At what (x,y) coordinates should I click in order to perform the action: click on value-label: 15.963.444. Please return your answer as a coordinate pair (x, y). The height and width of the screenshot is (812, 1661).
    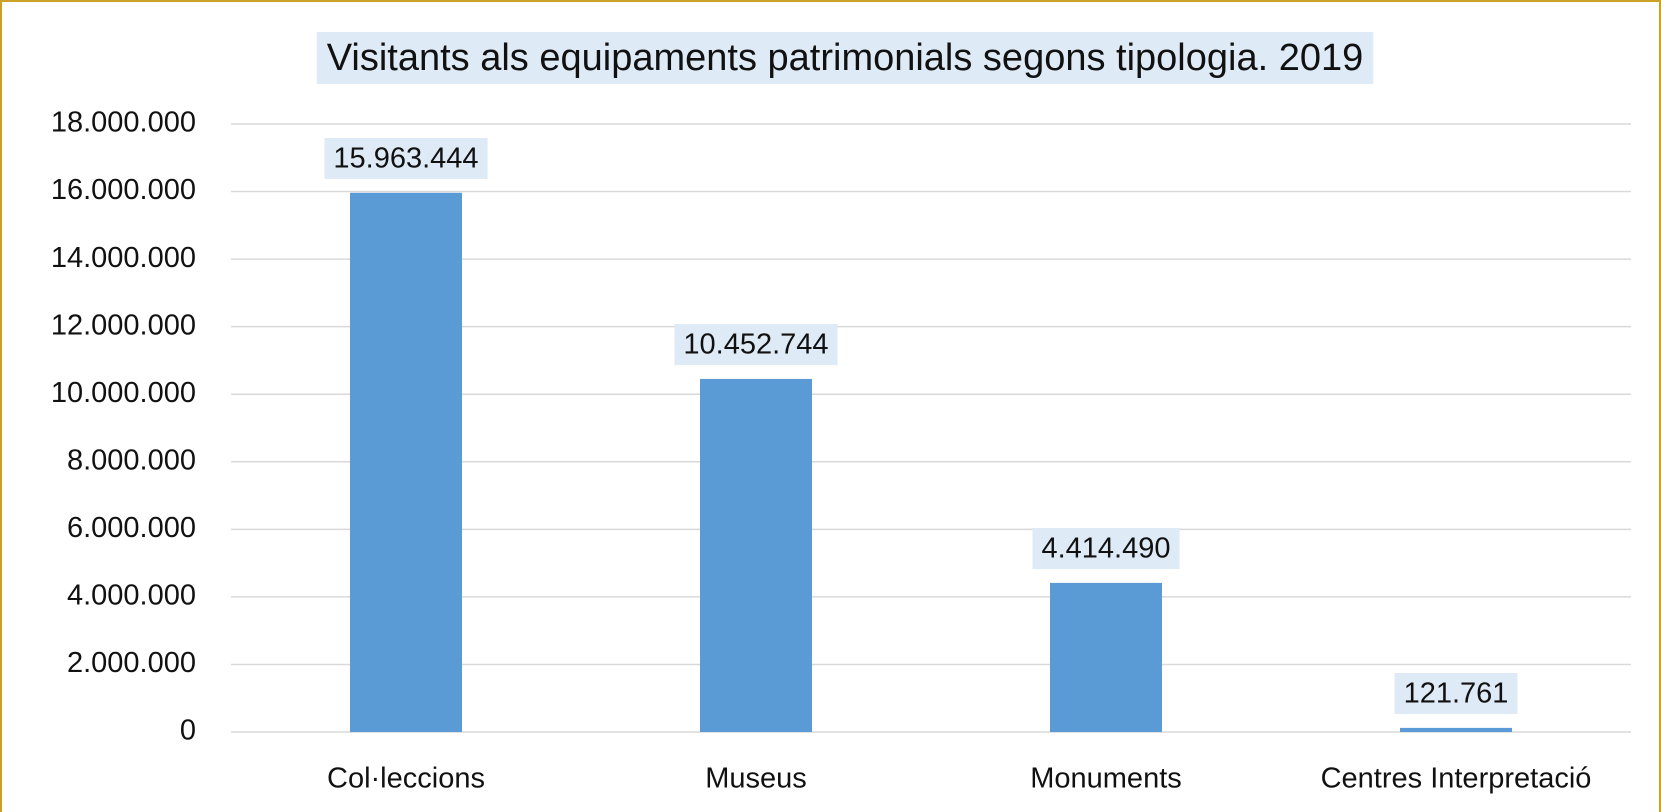
    Looking at the image, I should click on (405, 158).